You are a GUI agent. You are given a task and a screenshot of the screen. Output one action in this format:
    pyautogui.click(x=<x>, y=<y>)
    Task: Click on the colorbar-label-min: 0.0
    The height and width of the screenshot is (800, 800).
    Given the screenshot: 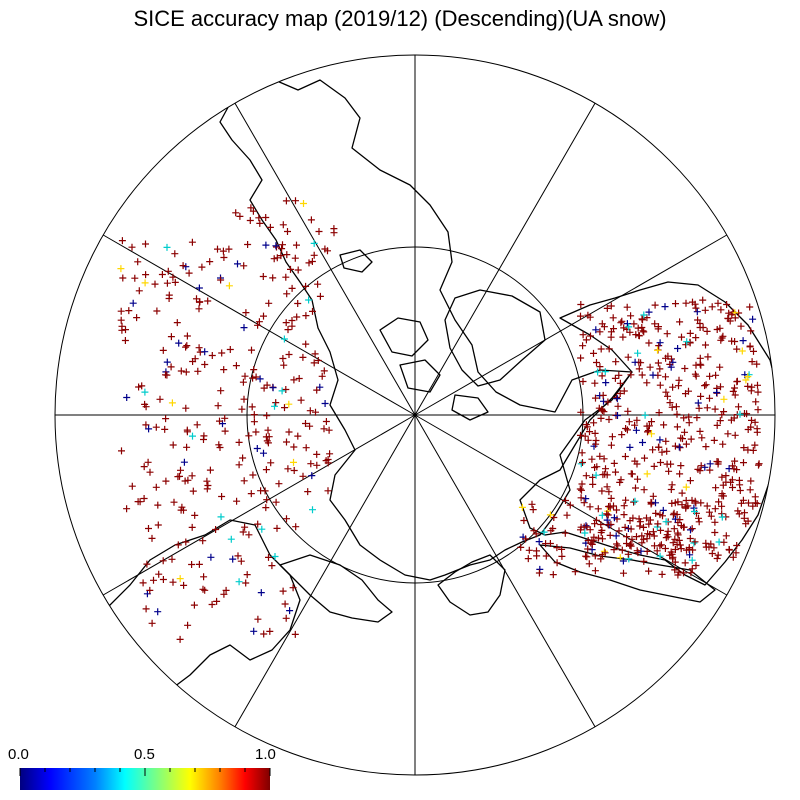 What is the action you would take?
    pyautogui.click(x=18, y=754)
    